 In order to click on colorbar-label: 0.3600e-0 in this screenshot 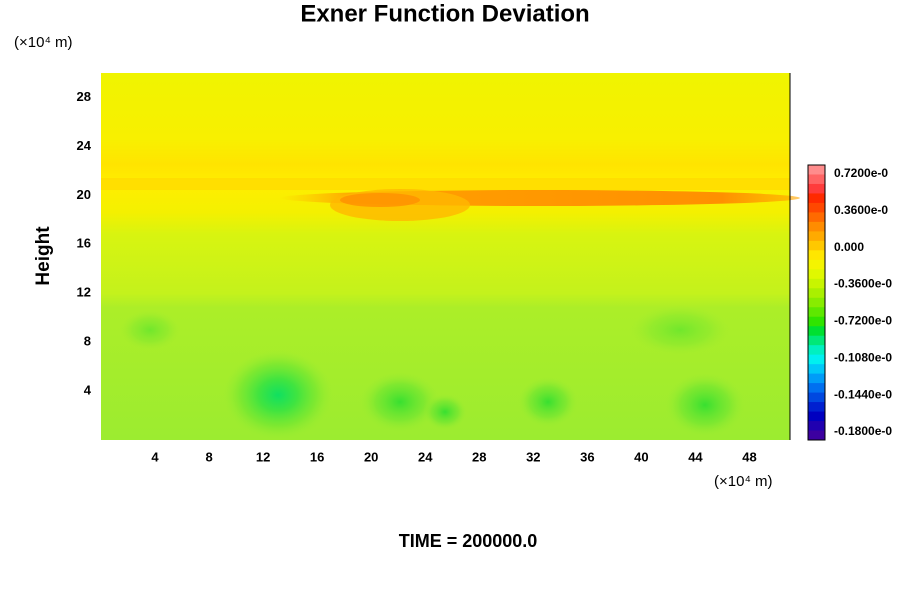, I will do `click(861, 210)`.